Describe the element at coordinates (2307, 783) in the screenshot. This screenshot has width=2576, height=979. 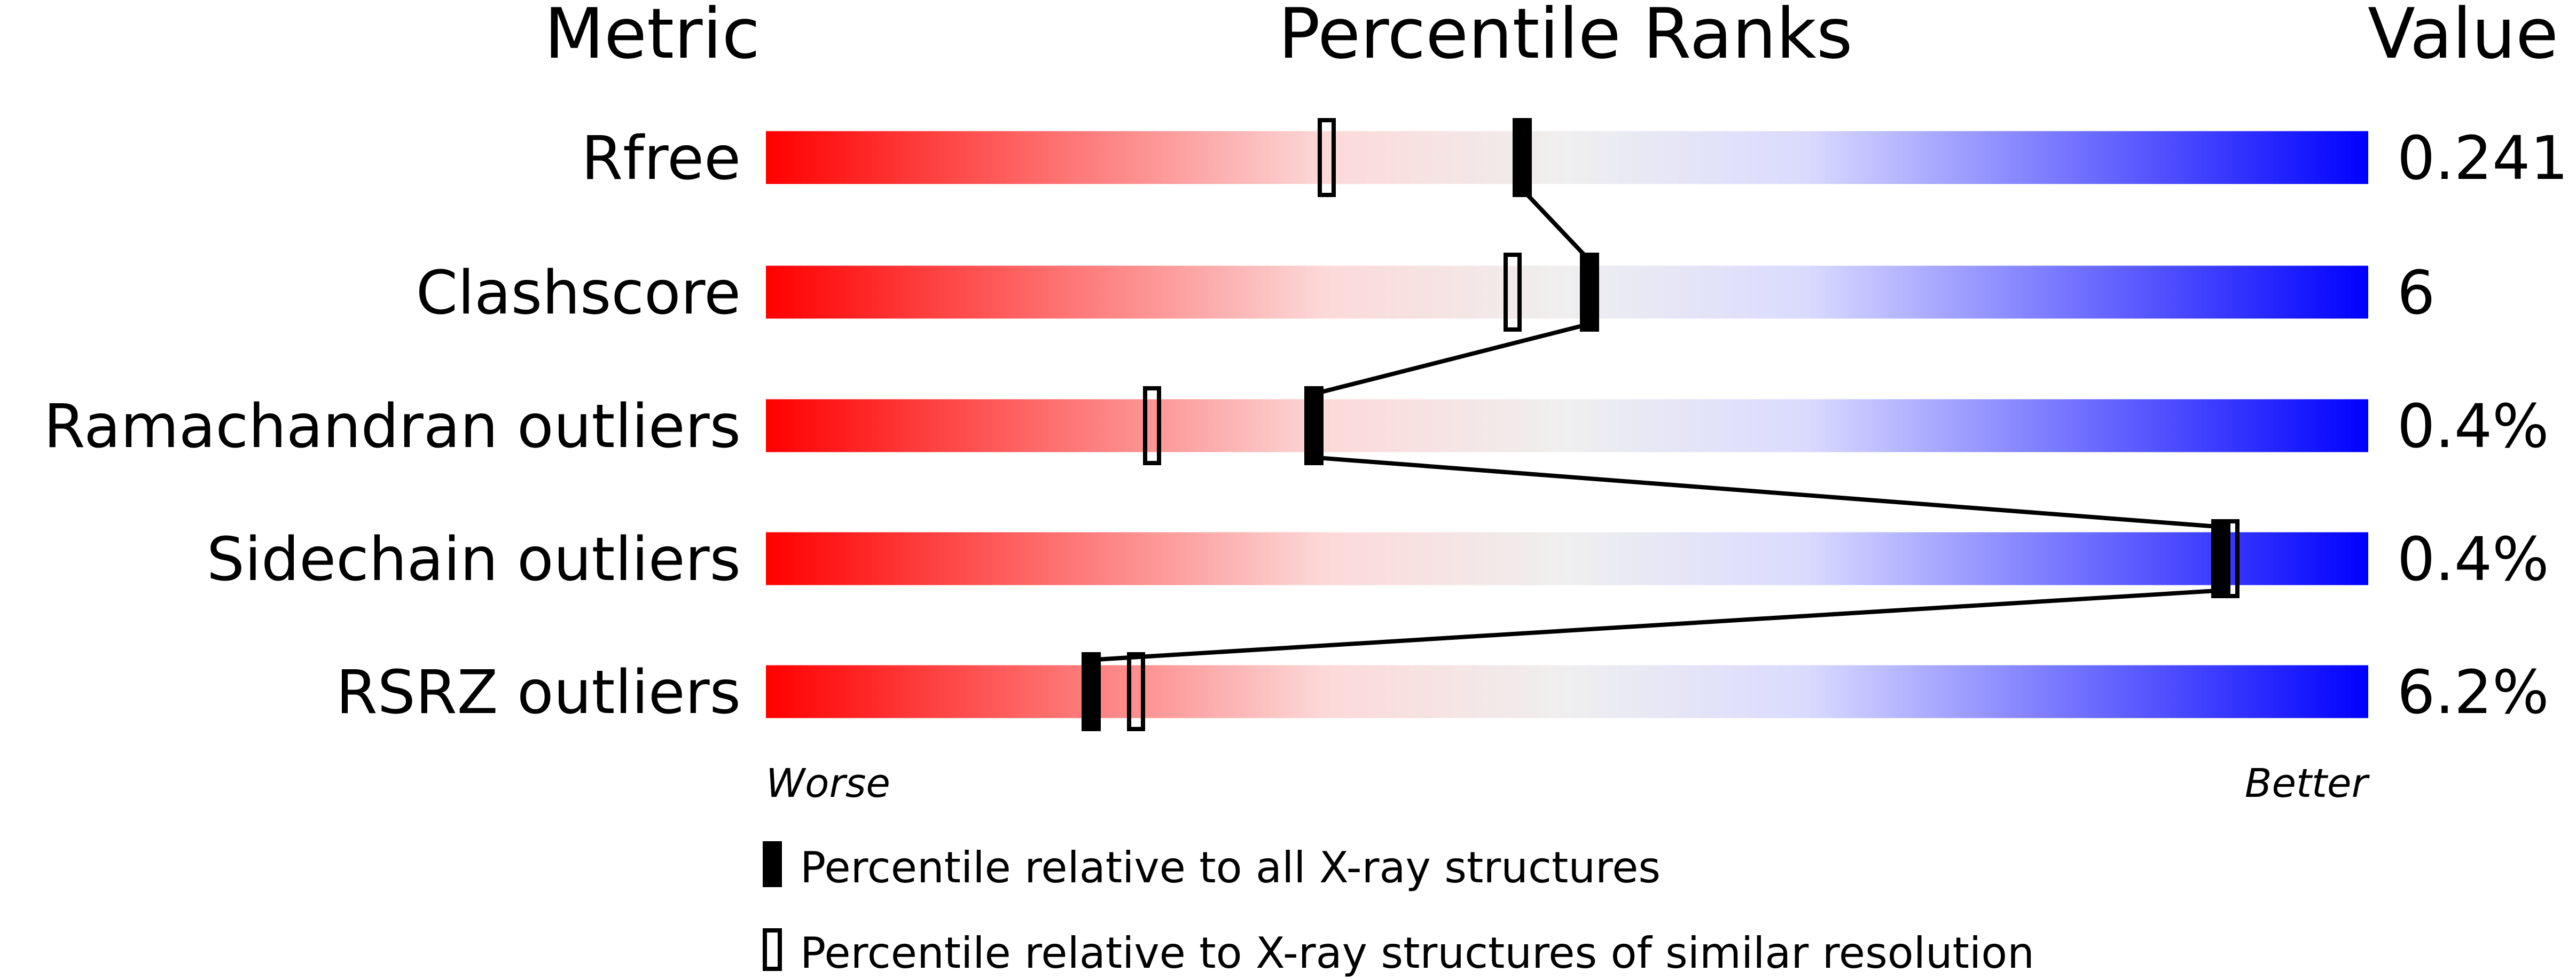
I see `axis-better-label: Better` at that location.